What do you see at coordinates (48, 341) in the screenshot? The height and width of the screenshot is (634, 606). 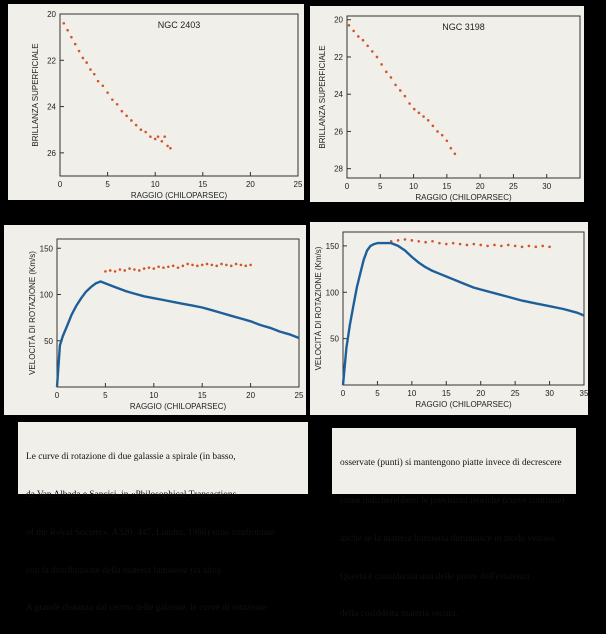 I see `y-tick-label: 50` at bounding box center [48, 341].